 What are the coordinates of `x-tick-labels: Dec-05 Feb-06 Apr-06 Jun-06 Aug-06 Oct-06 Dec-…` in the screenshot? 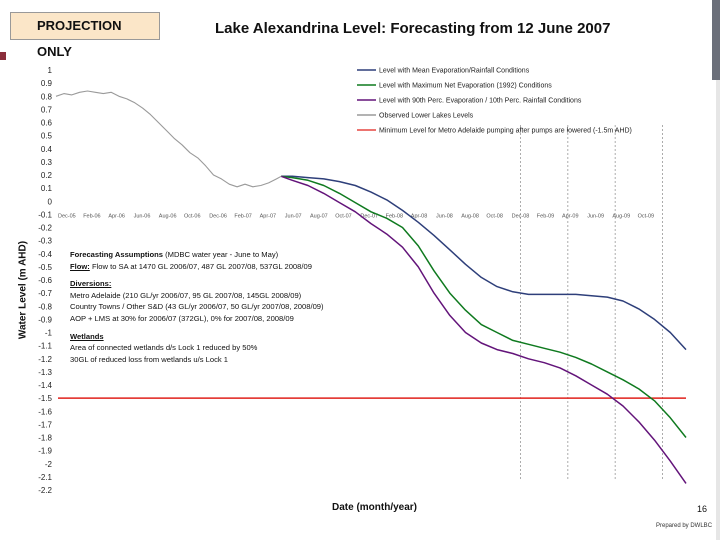 It's located at (356, 216).